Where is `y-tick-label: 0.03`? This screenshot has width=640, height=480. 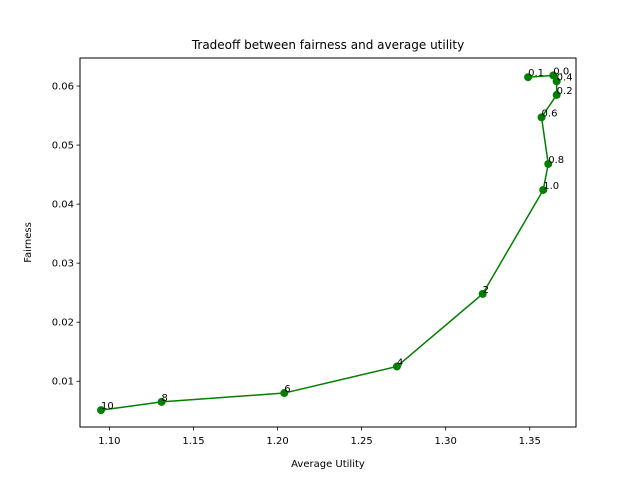 y-tick-label: 0.03 is located at coordinates (63, 264).